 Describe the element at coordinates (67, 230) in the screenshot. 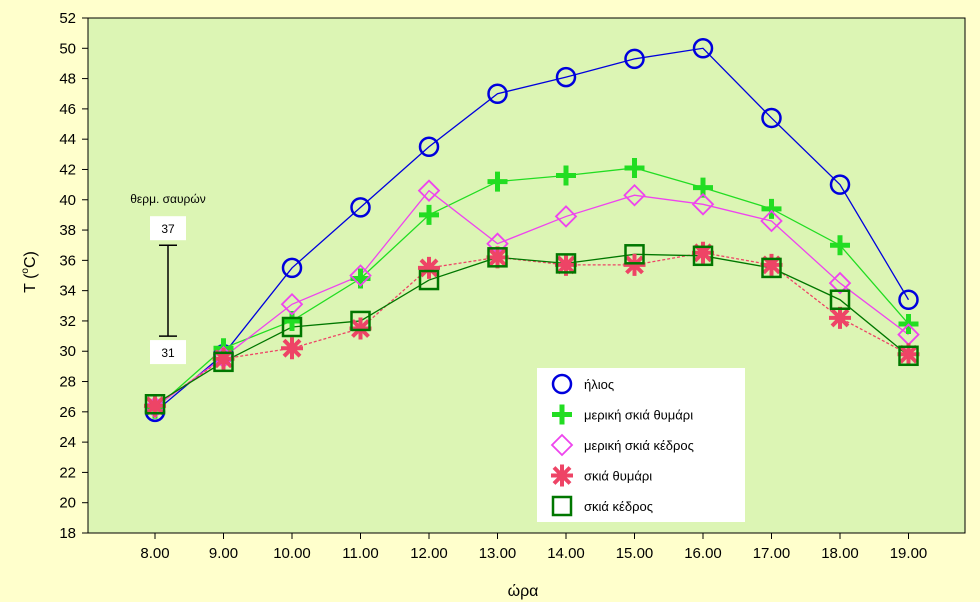

I see `y-tick-label: 38` at that location.